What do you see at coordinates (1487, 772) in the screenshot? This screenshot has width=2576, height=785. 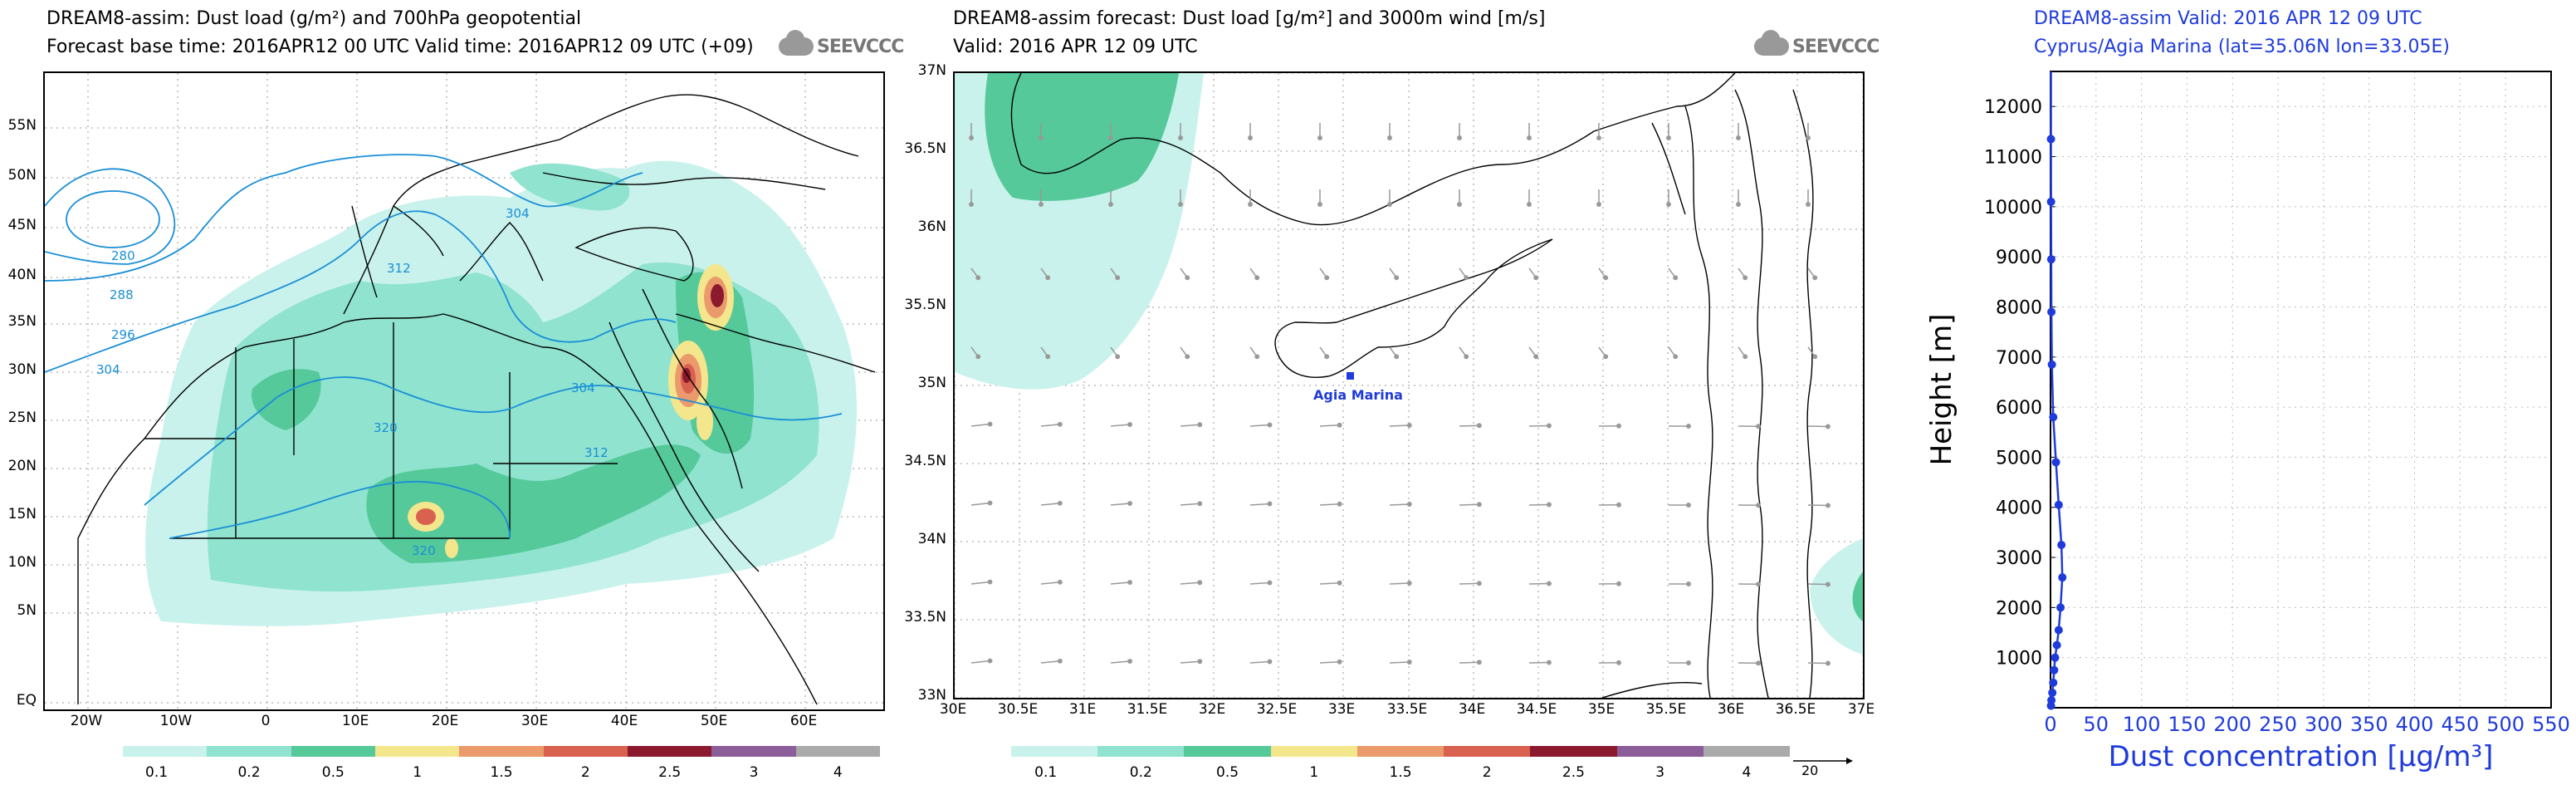 I see `colorbar-label: 2` at bounding box center [1487, 772].